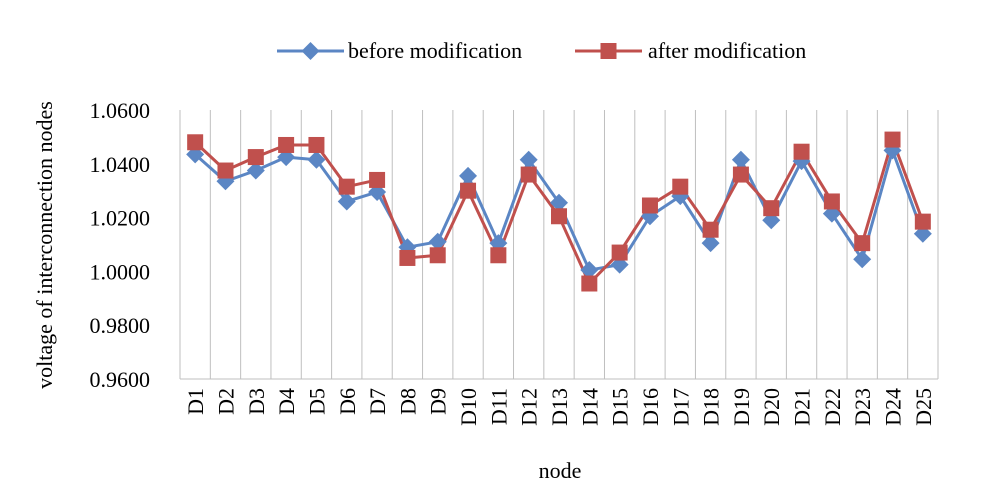 This screenshot has width=988, height=490. Describe the element at coordinates (310, 51) in the screenshot. I see `legend-marker-before` at that location.